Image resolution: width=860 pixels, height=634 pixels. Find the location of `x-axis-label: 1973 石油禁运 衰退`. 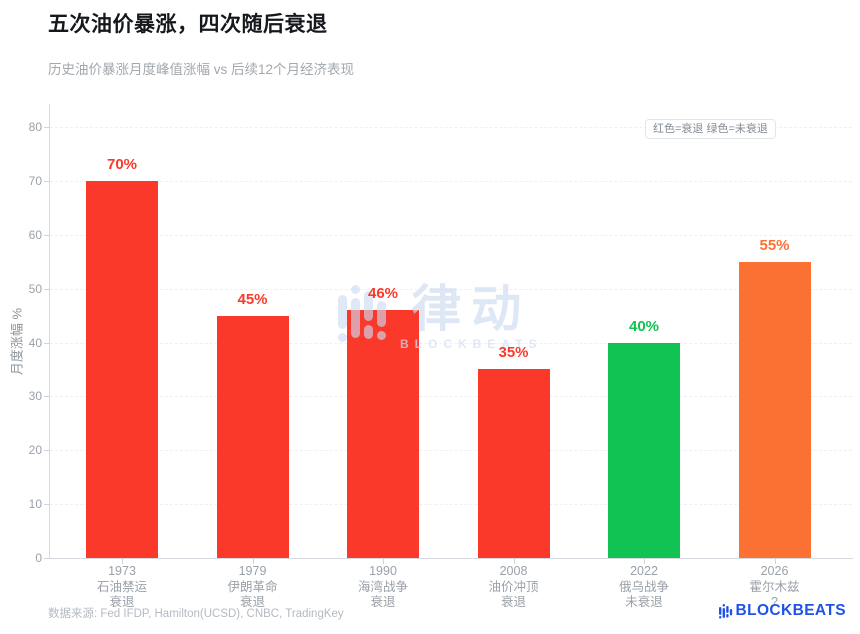

x-axis-label: 1973 石油禁运 衰退 is located at coordinates (122, 587).